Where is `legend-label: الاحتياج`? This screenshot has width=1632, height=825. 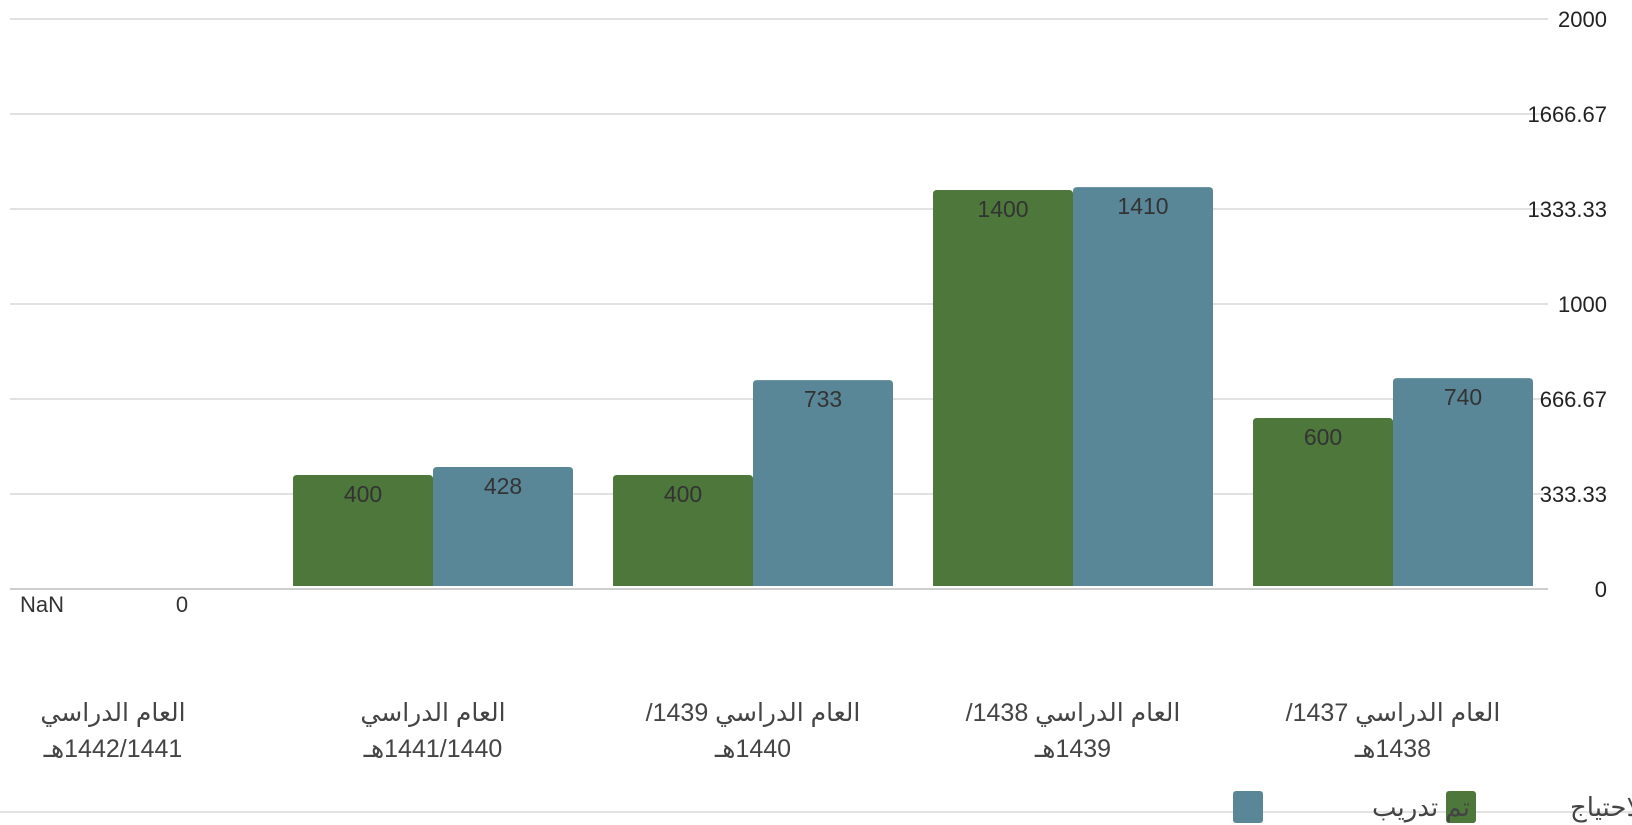
legend-label: الاحتياج is located at coordinates (1601, 807).